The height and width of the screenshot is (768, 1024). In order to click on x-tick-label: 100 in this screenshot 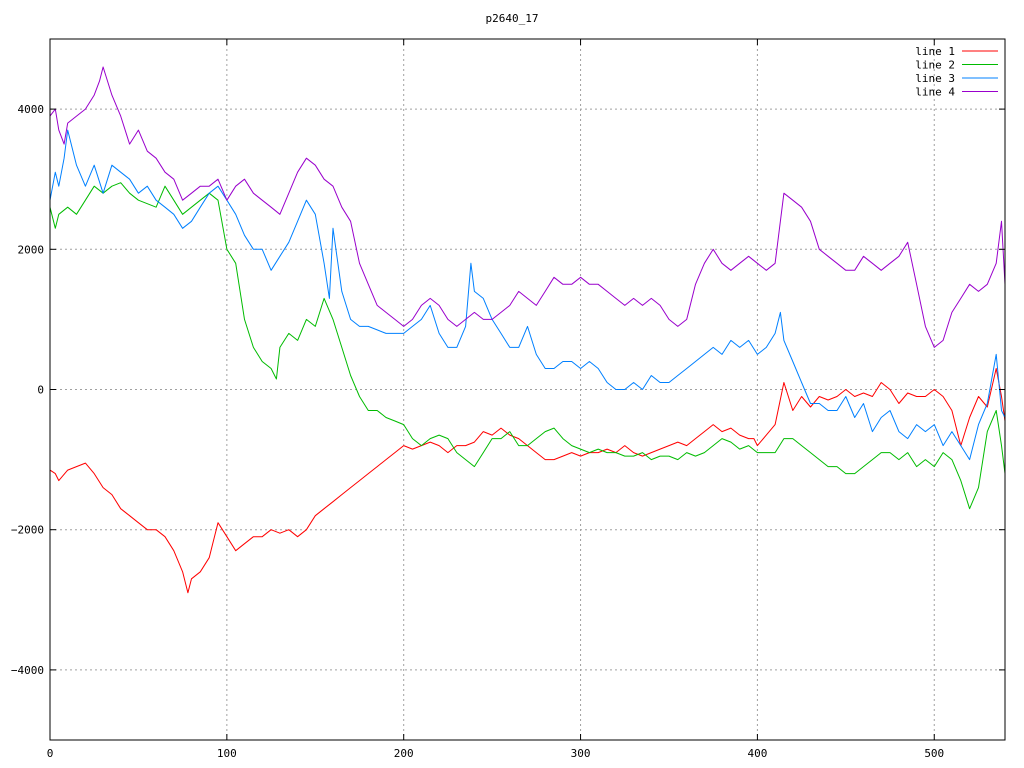, I will do `click(227, 753)`.